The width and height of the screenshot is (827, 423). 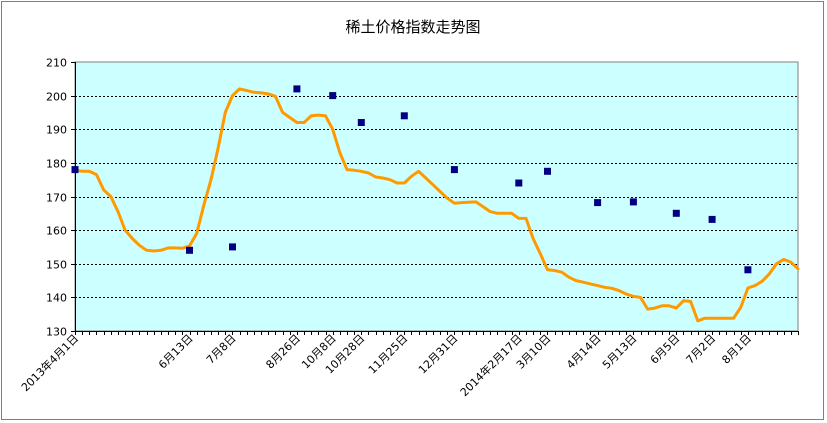 I want to click on x-tick-label: 7月8日, so click(x=221, y=349).